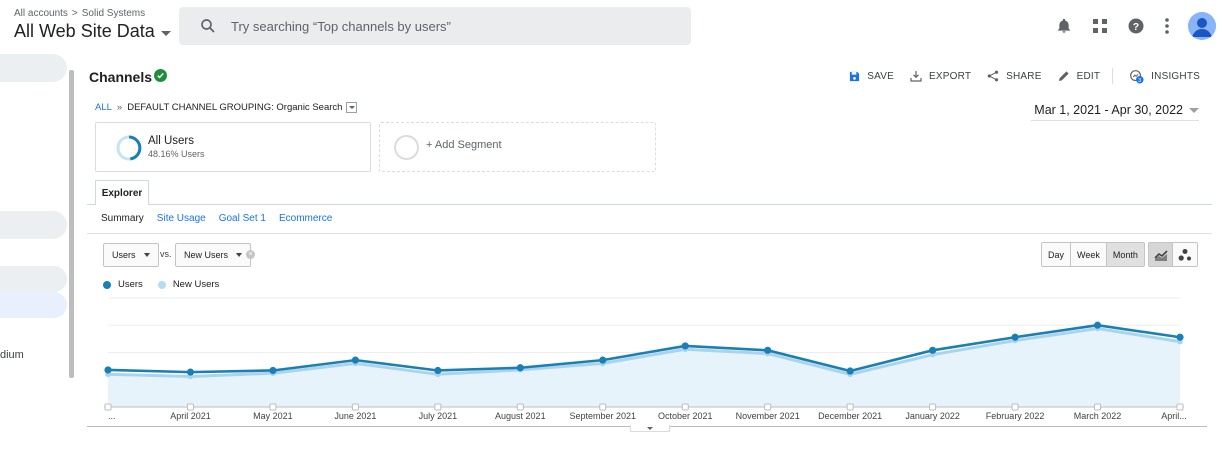 The width and height of the screenshot is (1224, 460). What do you see at coordinates (273, 416) in the screenshot?
I see `x-tick-label: May 2021` at bounding box center [273, 416].